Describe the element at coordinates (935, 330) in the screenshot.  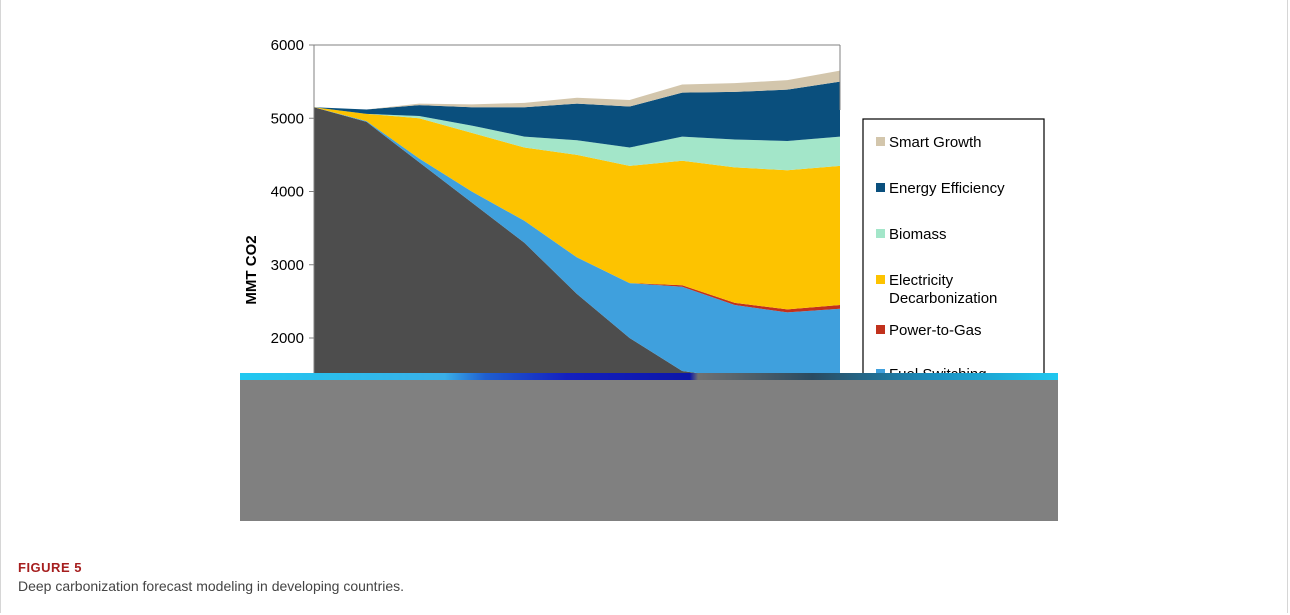
I see `legend-label: Power-to-Gas` at that location.